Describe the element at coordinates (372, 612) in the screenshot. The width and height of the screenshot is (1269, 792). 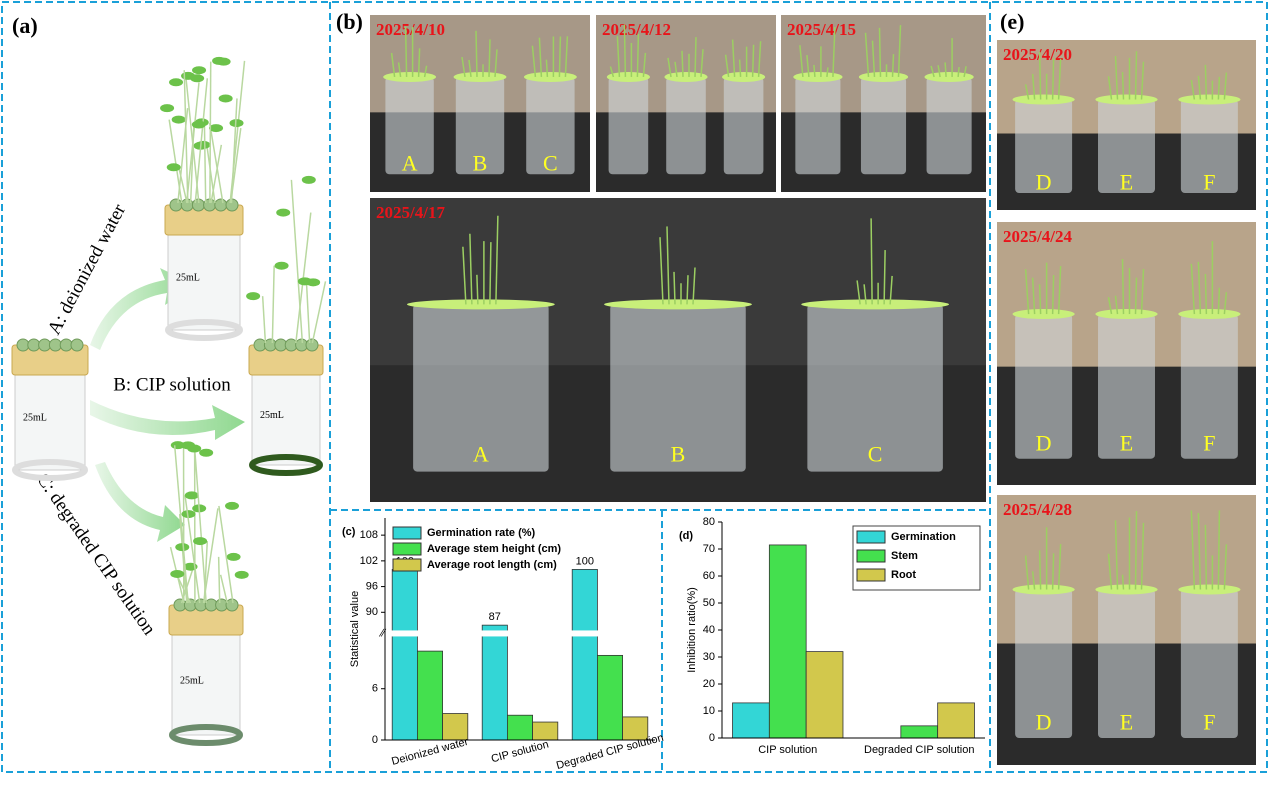
I see `y-tick-label: 90` at that location.